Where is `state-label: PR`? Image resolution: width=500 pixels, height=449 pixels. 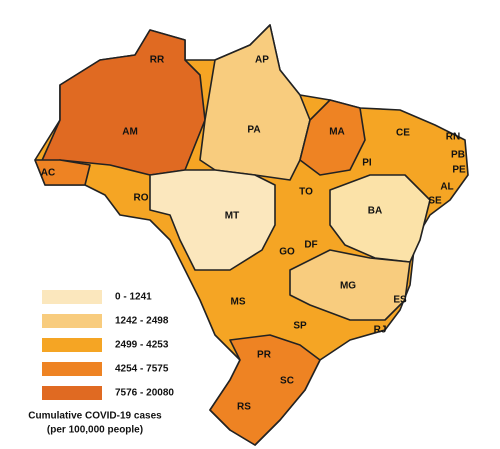
state-label: PR is located at coordinates (264, 355).